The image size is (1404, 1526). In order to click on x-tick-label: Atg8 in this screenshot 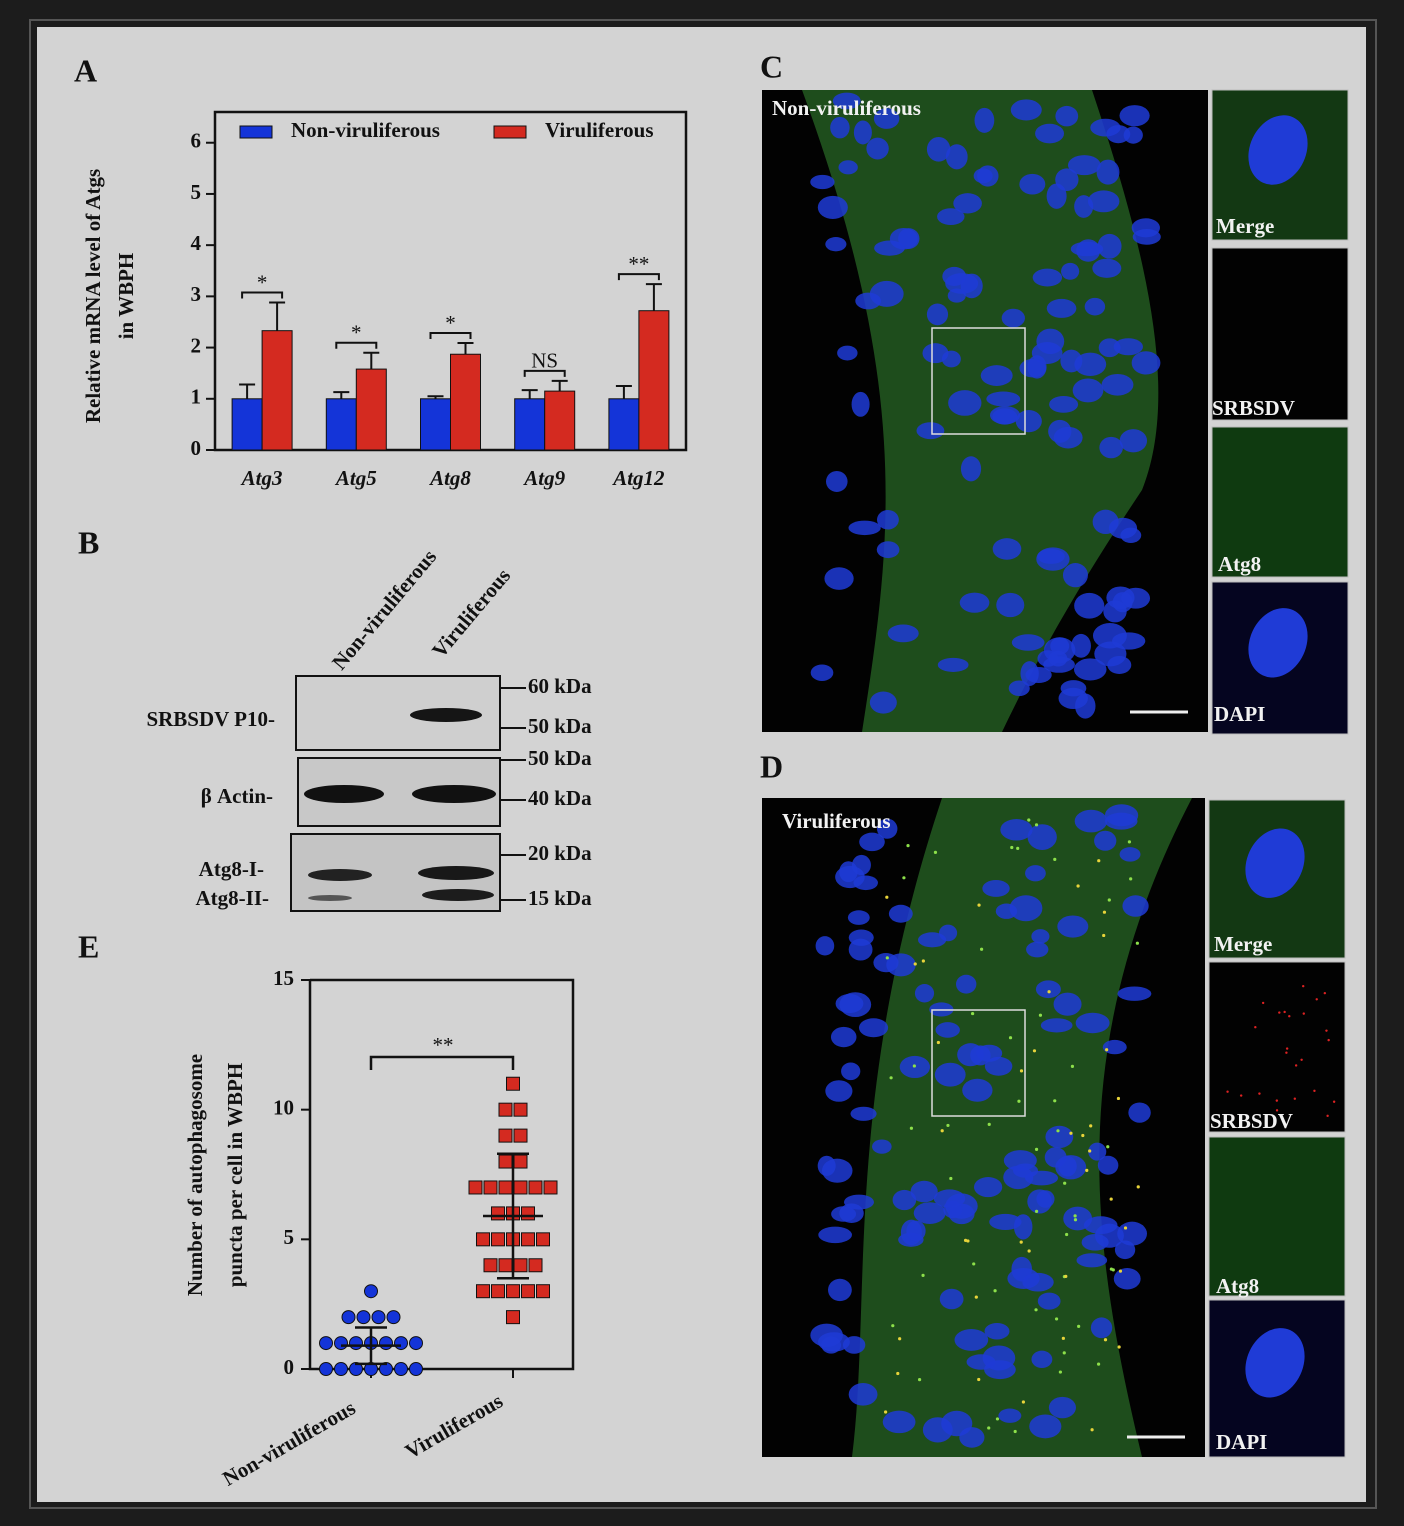, I will do `click(449, 478)`.